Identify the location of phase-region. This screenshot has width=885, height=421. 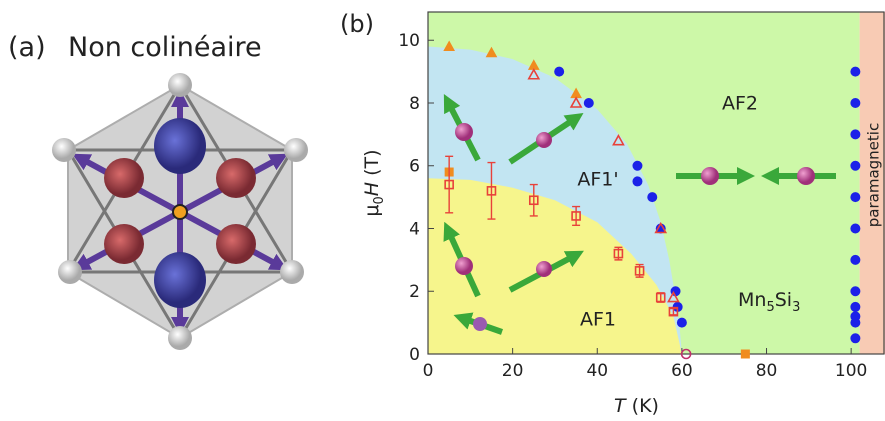
(872, 183).